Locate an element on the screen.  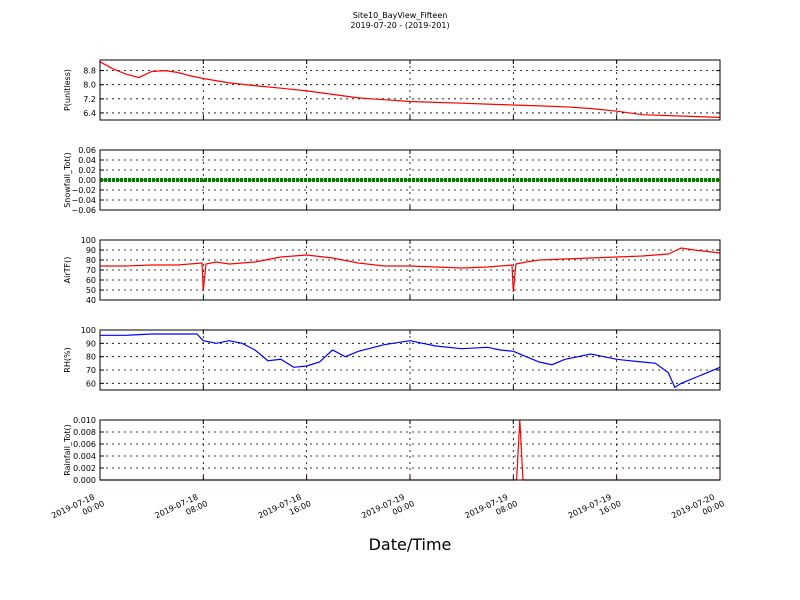
x-tick-label: 2019-07-1808:00 is located at coordinates (182, 509).